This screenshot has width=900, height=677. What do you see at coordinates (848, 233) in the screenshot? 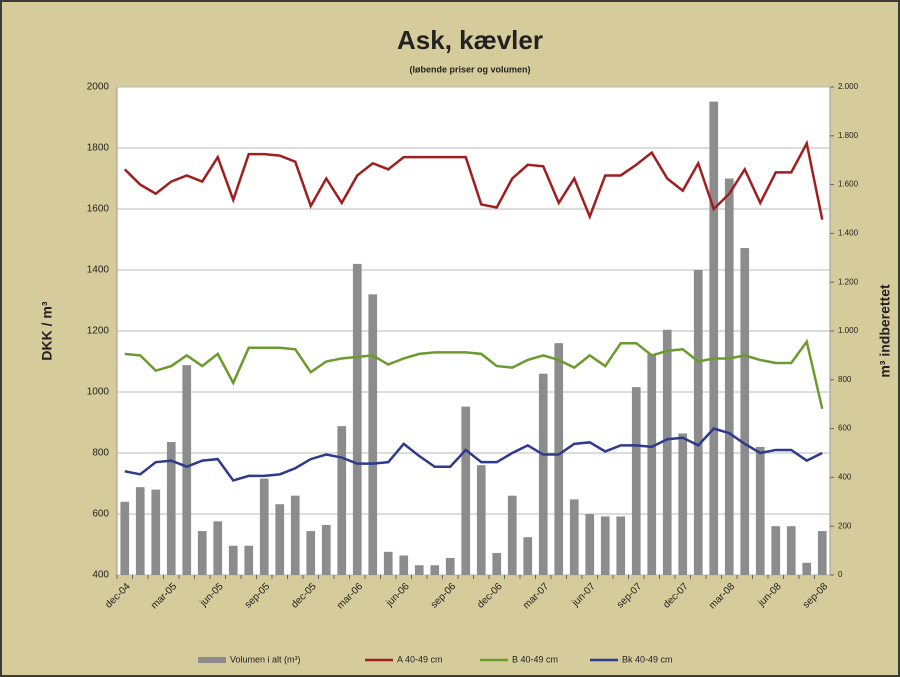
I see `y2-tick-label: 1.400` at bounding box center [848, 233].